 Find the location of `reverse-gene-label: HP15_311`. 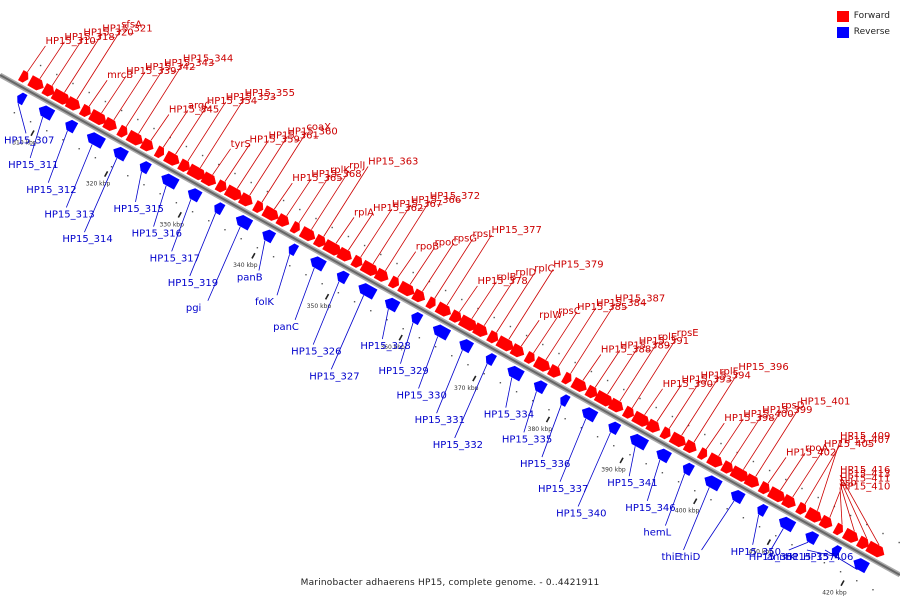

reverse-gene-label: HP15_311 is located at coordinates (33, 165).